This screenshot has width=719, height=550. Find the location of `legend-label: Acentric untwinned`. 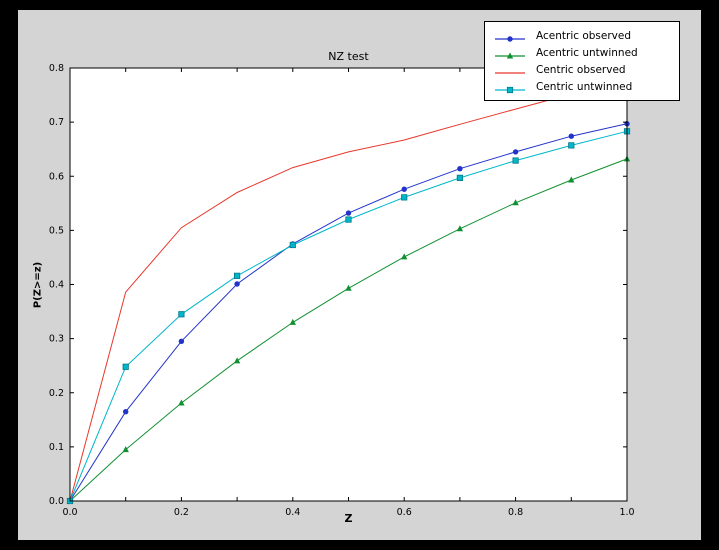

legend-label: Acentric untwinned is located at coordinates (587, 52).